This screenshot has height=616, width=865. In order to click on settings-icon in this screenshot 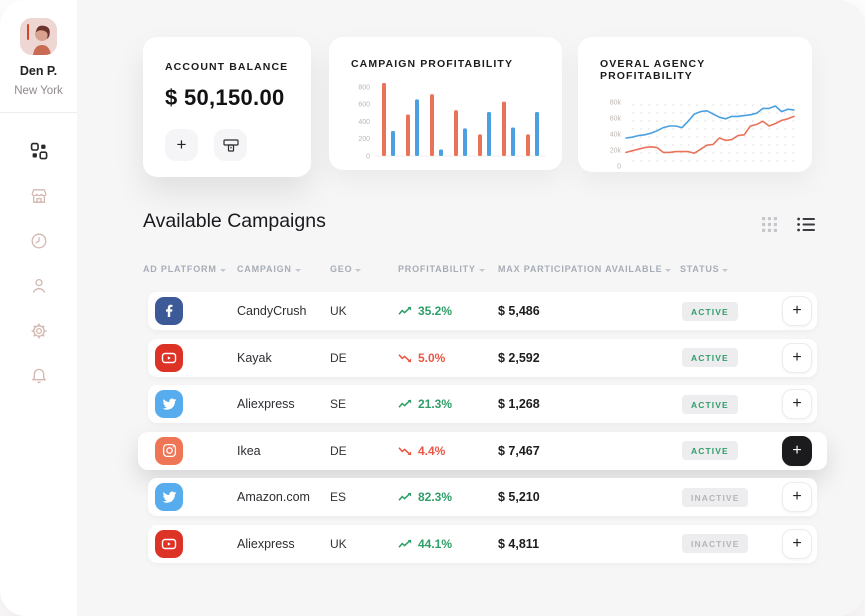, I will do `click(39, 331)`.